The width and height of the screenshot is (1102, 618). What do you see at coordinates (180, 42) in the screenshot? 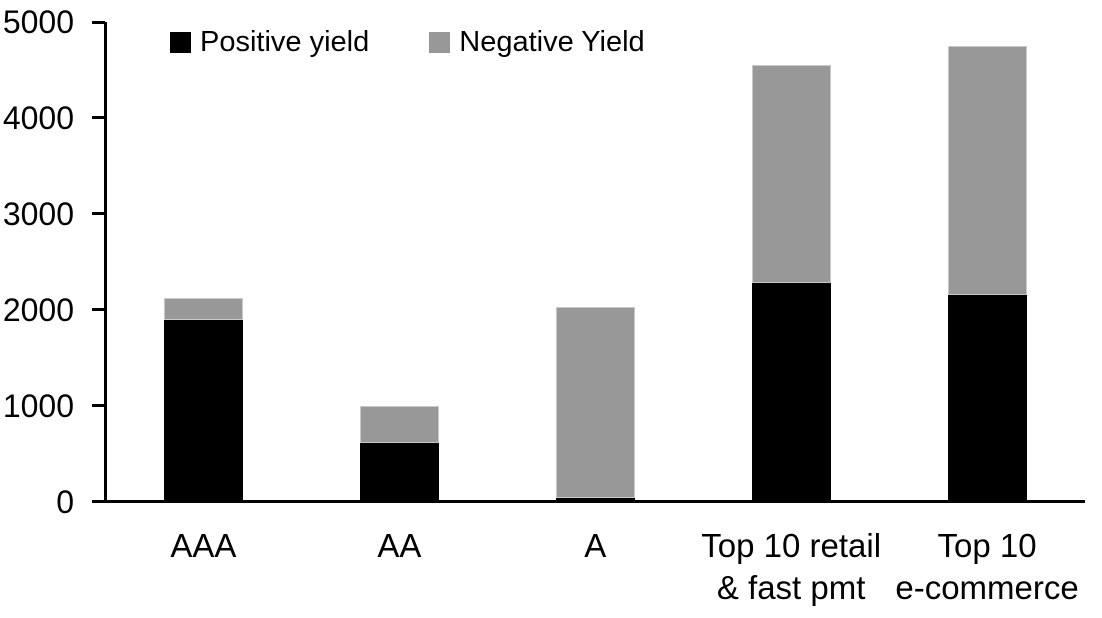
I see `positive-yield-swatch` at bounding box center [180, 42].